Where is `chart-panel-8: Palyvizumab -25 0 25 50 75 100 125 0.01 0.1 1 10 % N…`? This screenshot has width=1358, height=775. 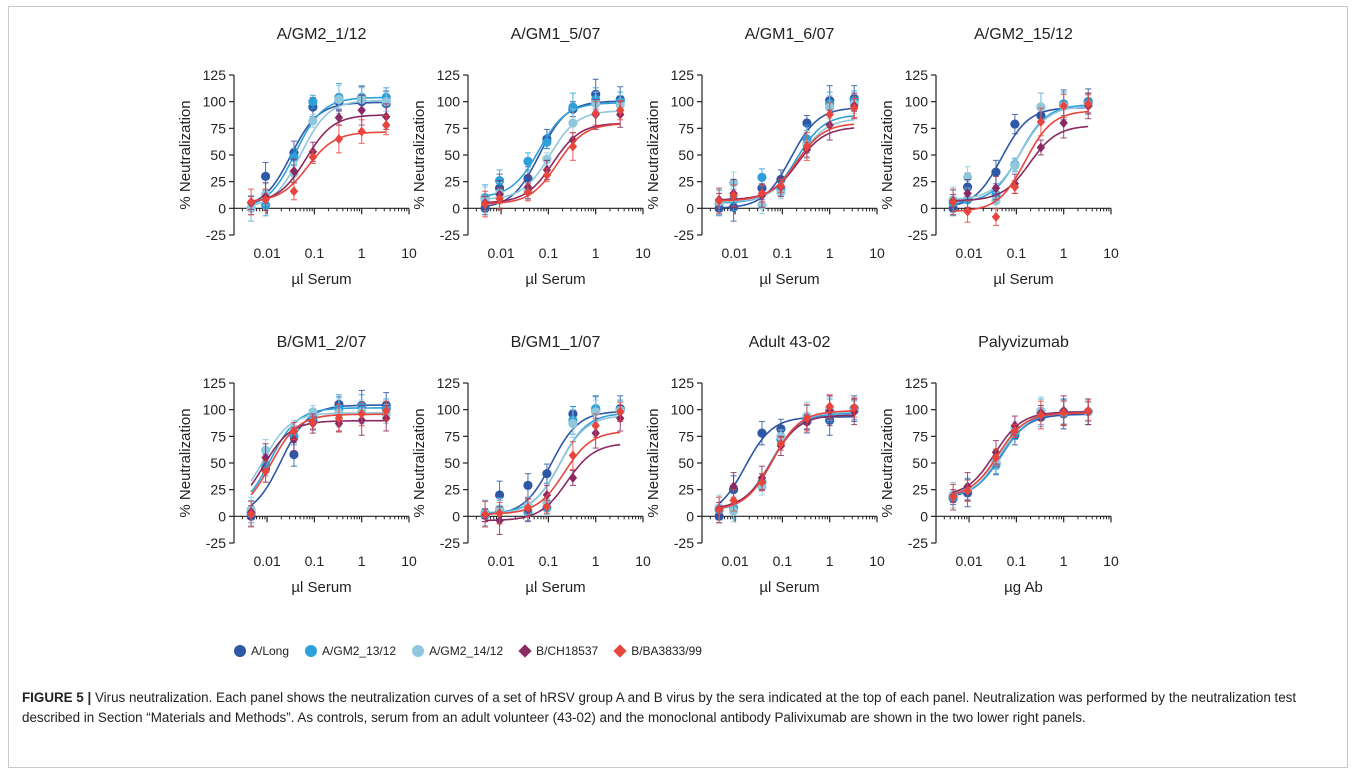 chart-panel-8: Palyvizumab -25 0 25 50 75 100 125 0.01 0.1 1 10 % N… is located at coordinates (999, 465).